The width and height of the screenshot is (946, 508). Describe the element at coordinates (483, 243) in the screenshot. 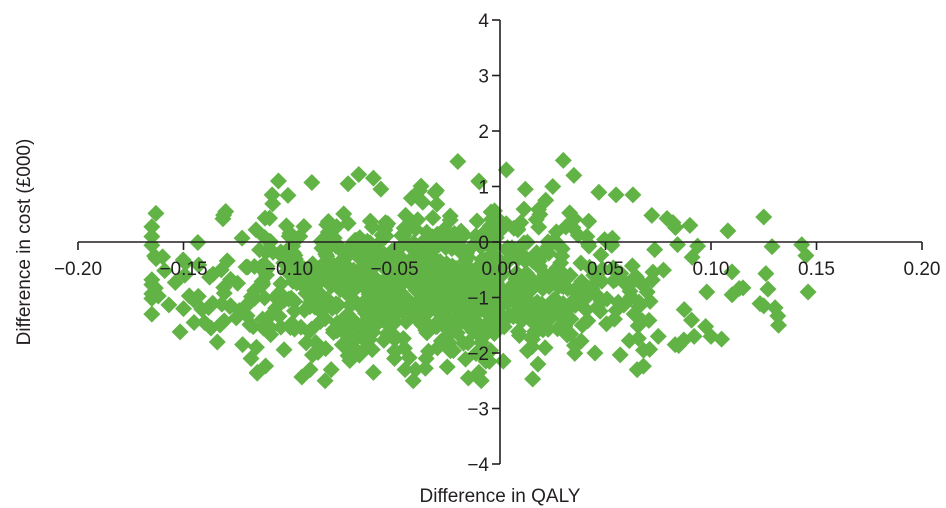

I see `y-tick-label: 0` at that location.